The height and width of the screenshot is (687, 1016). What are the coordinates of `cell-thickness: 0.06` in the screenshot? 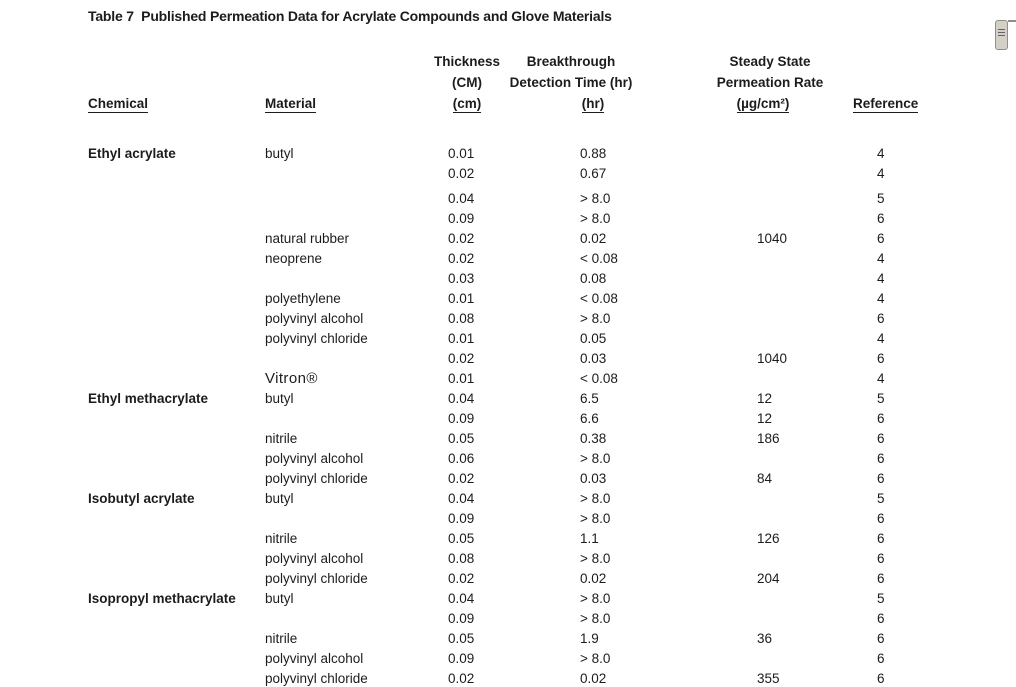 It's located at (461, 458).